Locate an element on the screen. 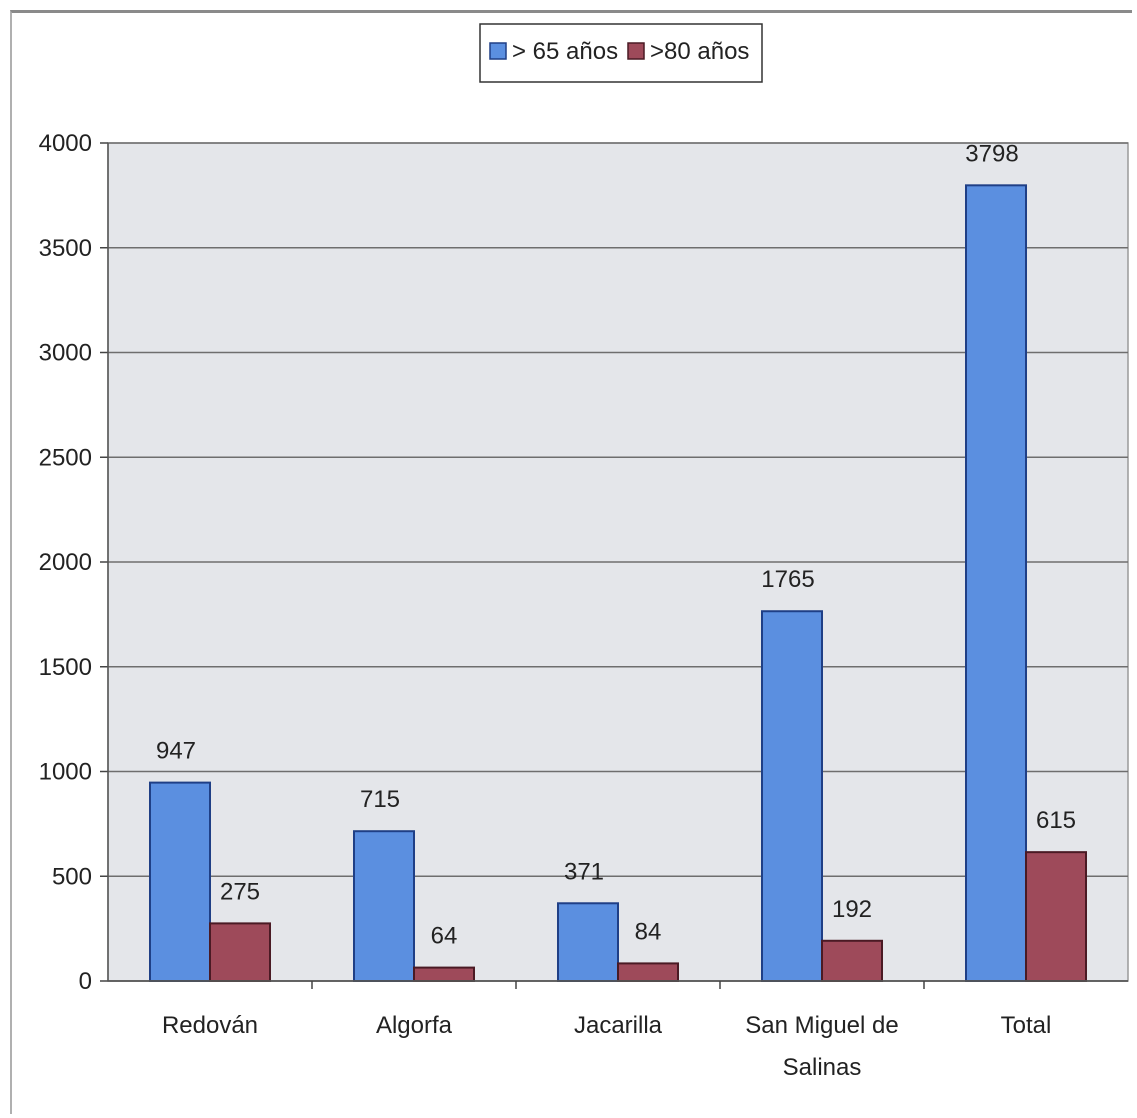  x-tick-label: Algorfa is located at coordinates (414, 1025).